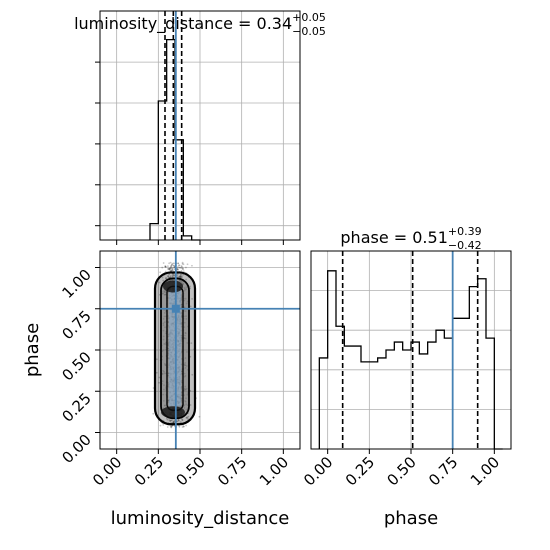 The height and width of the screenshot is (550, 550). What do you see at coordinates (200, 24) in the screenshot?
I see `panel-title: luminosity_distance = 0.34+0.05 −0.05` at bounding box center [200, 24].